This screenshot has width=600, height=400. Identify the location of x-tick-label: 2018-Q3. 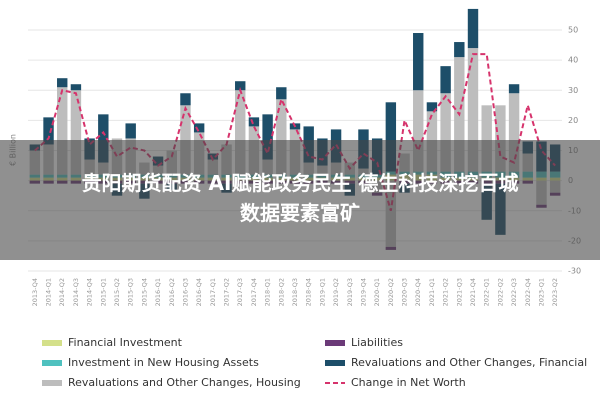
(295, 292).